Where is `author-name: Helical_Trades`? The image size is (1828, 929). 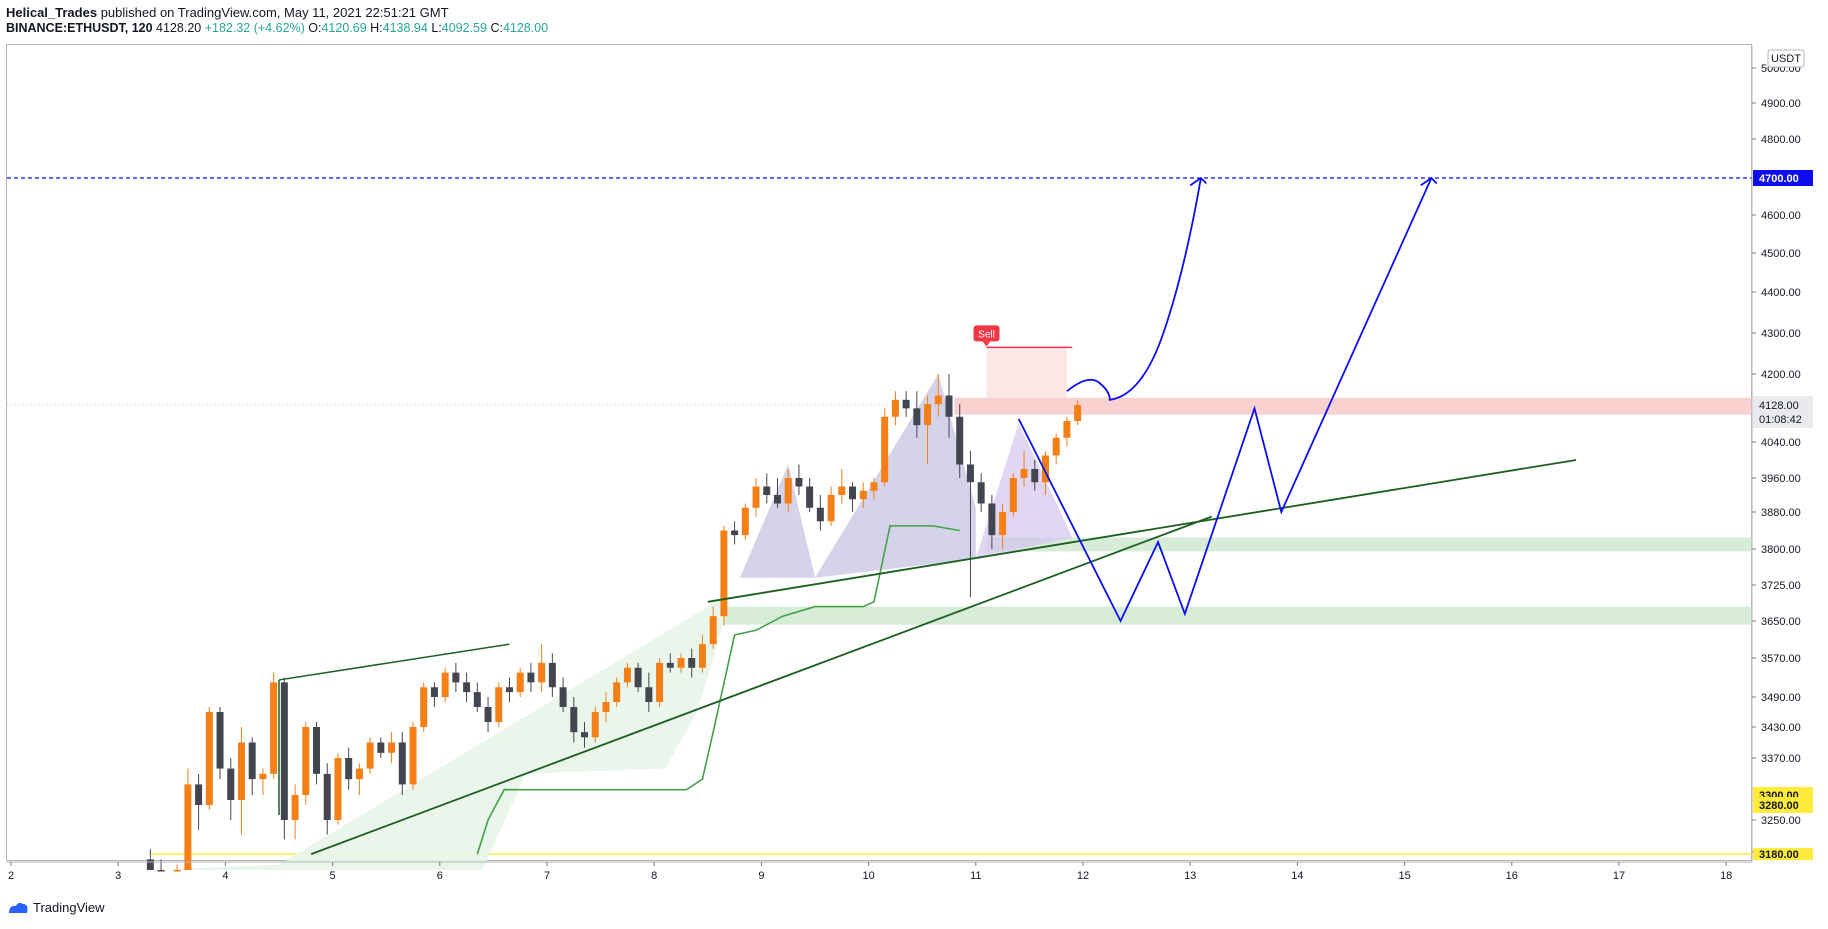 author-name: Helical_Trades is located at coordinates (52, 12).